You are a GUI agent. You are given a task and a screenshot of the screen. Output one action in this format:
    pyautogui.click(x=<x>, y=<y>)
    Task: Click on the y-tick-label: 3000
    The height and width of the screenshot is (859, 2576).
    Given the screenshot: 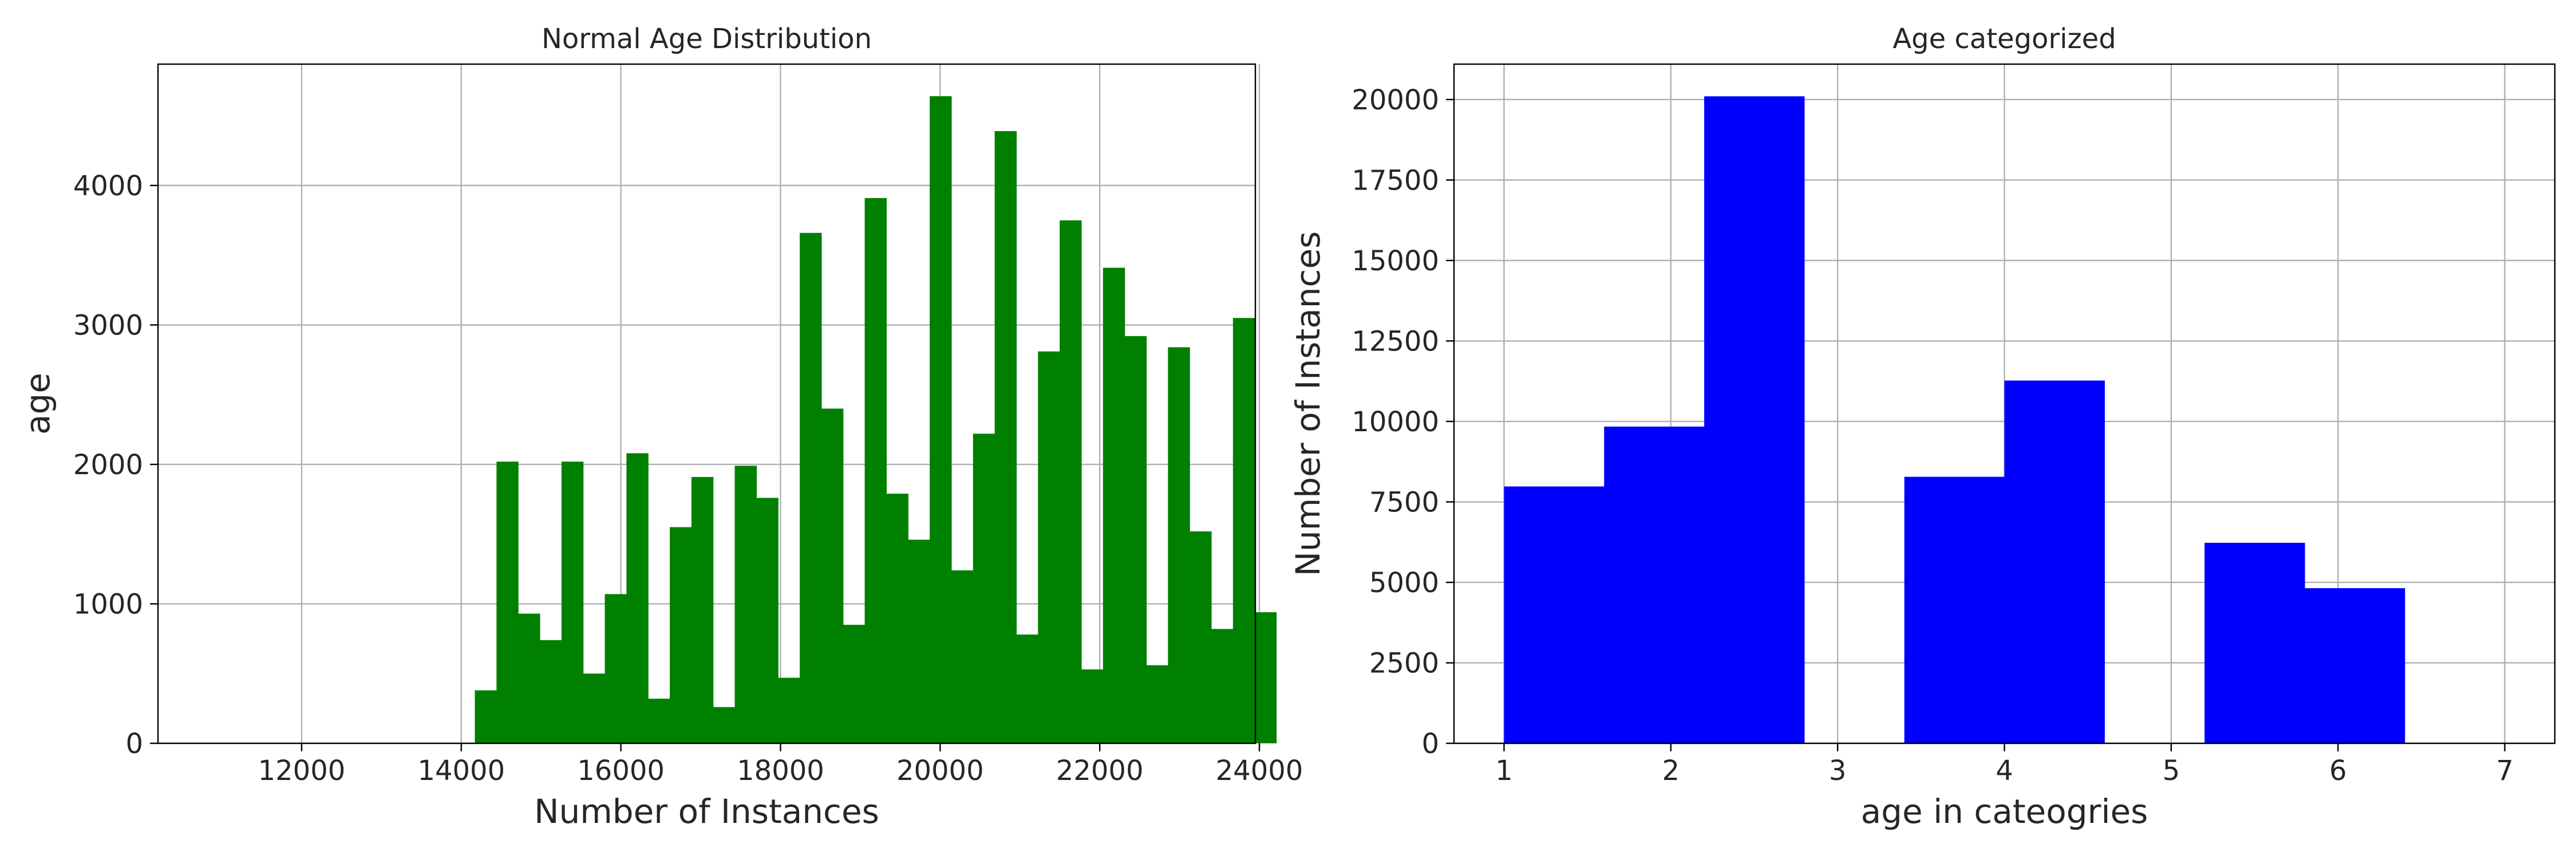 What is the action you would take?
    pyautogui.click(x=108, y=325)
    